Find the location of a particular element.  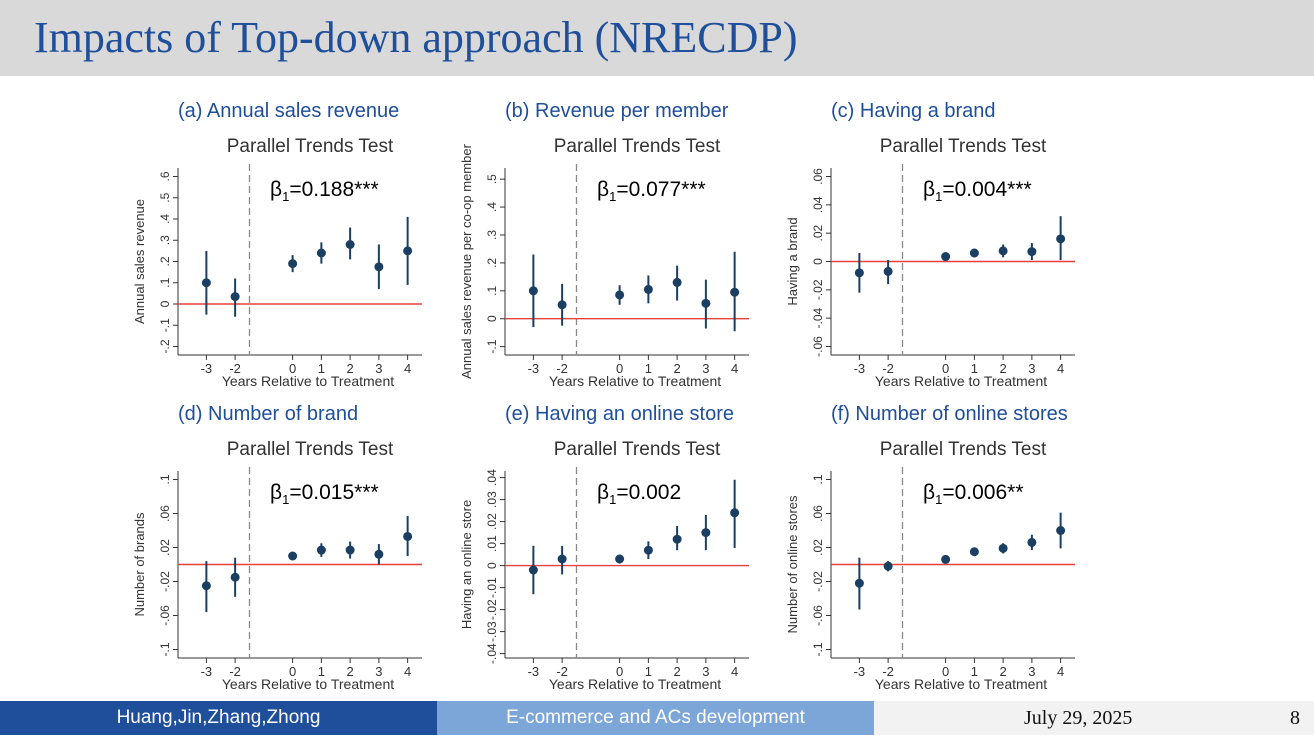

footer-authors: Huang,Jin,Zhang,Zhong is located at coordinates (218, 718).